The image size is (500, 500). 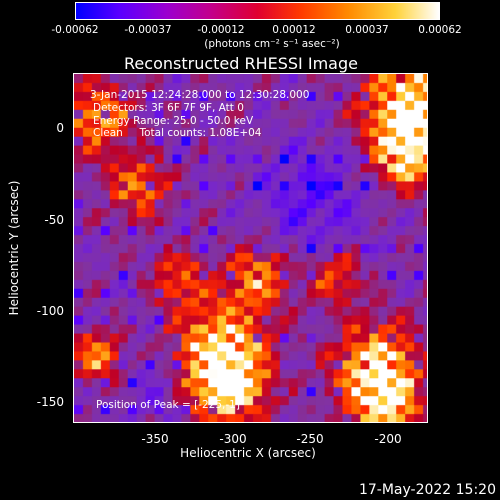 I want to click on colorbar-tick-label: 0.00012, so click(x=294, y=30).